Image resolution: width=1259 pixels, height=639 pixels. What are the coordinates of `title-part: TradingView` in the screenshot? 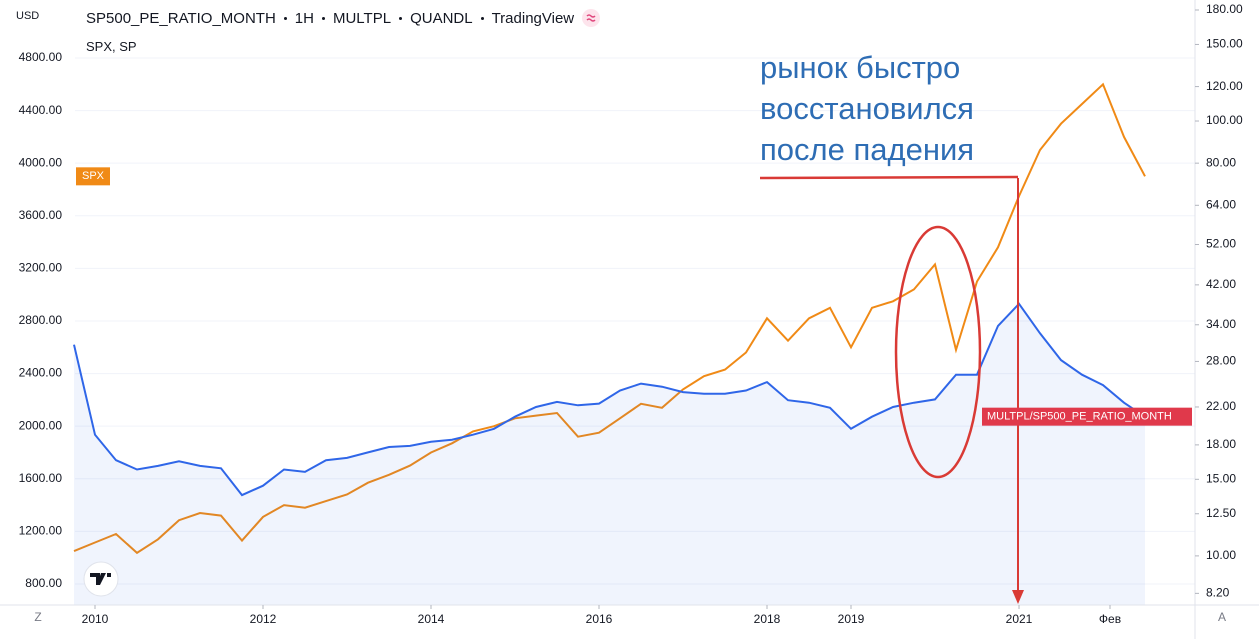 It's located at (533, 18).